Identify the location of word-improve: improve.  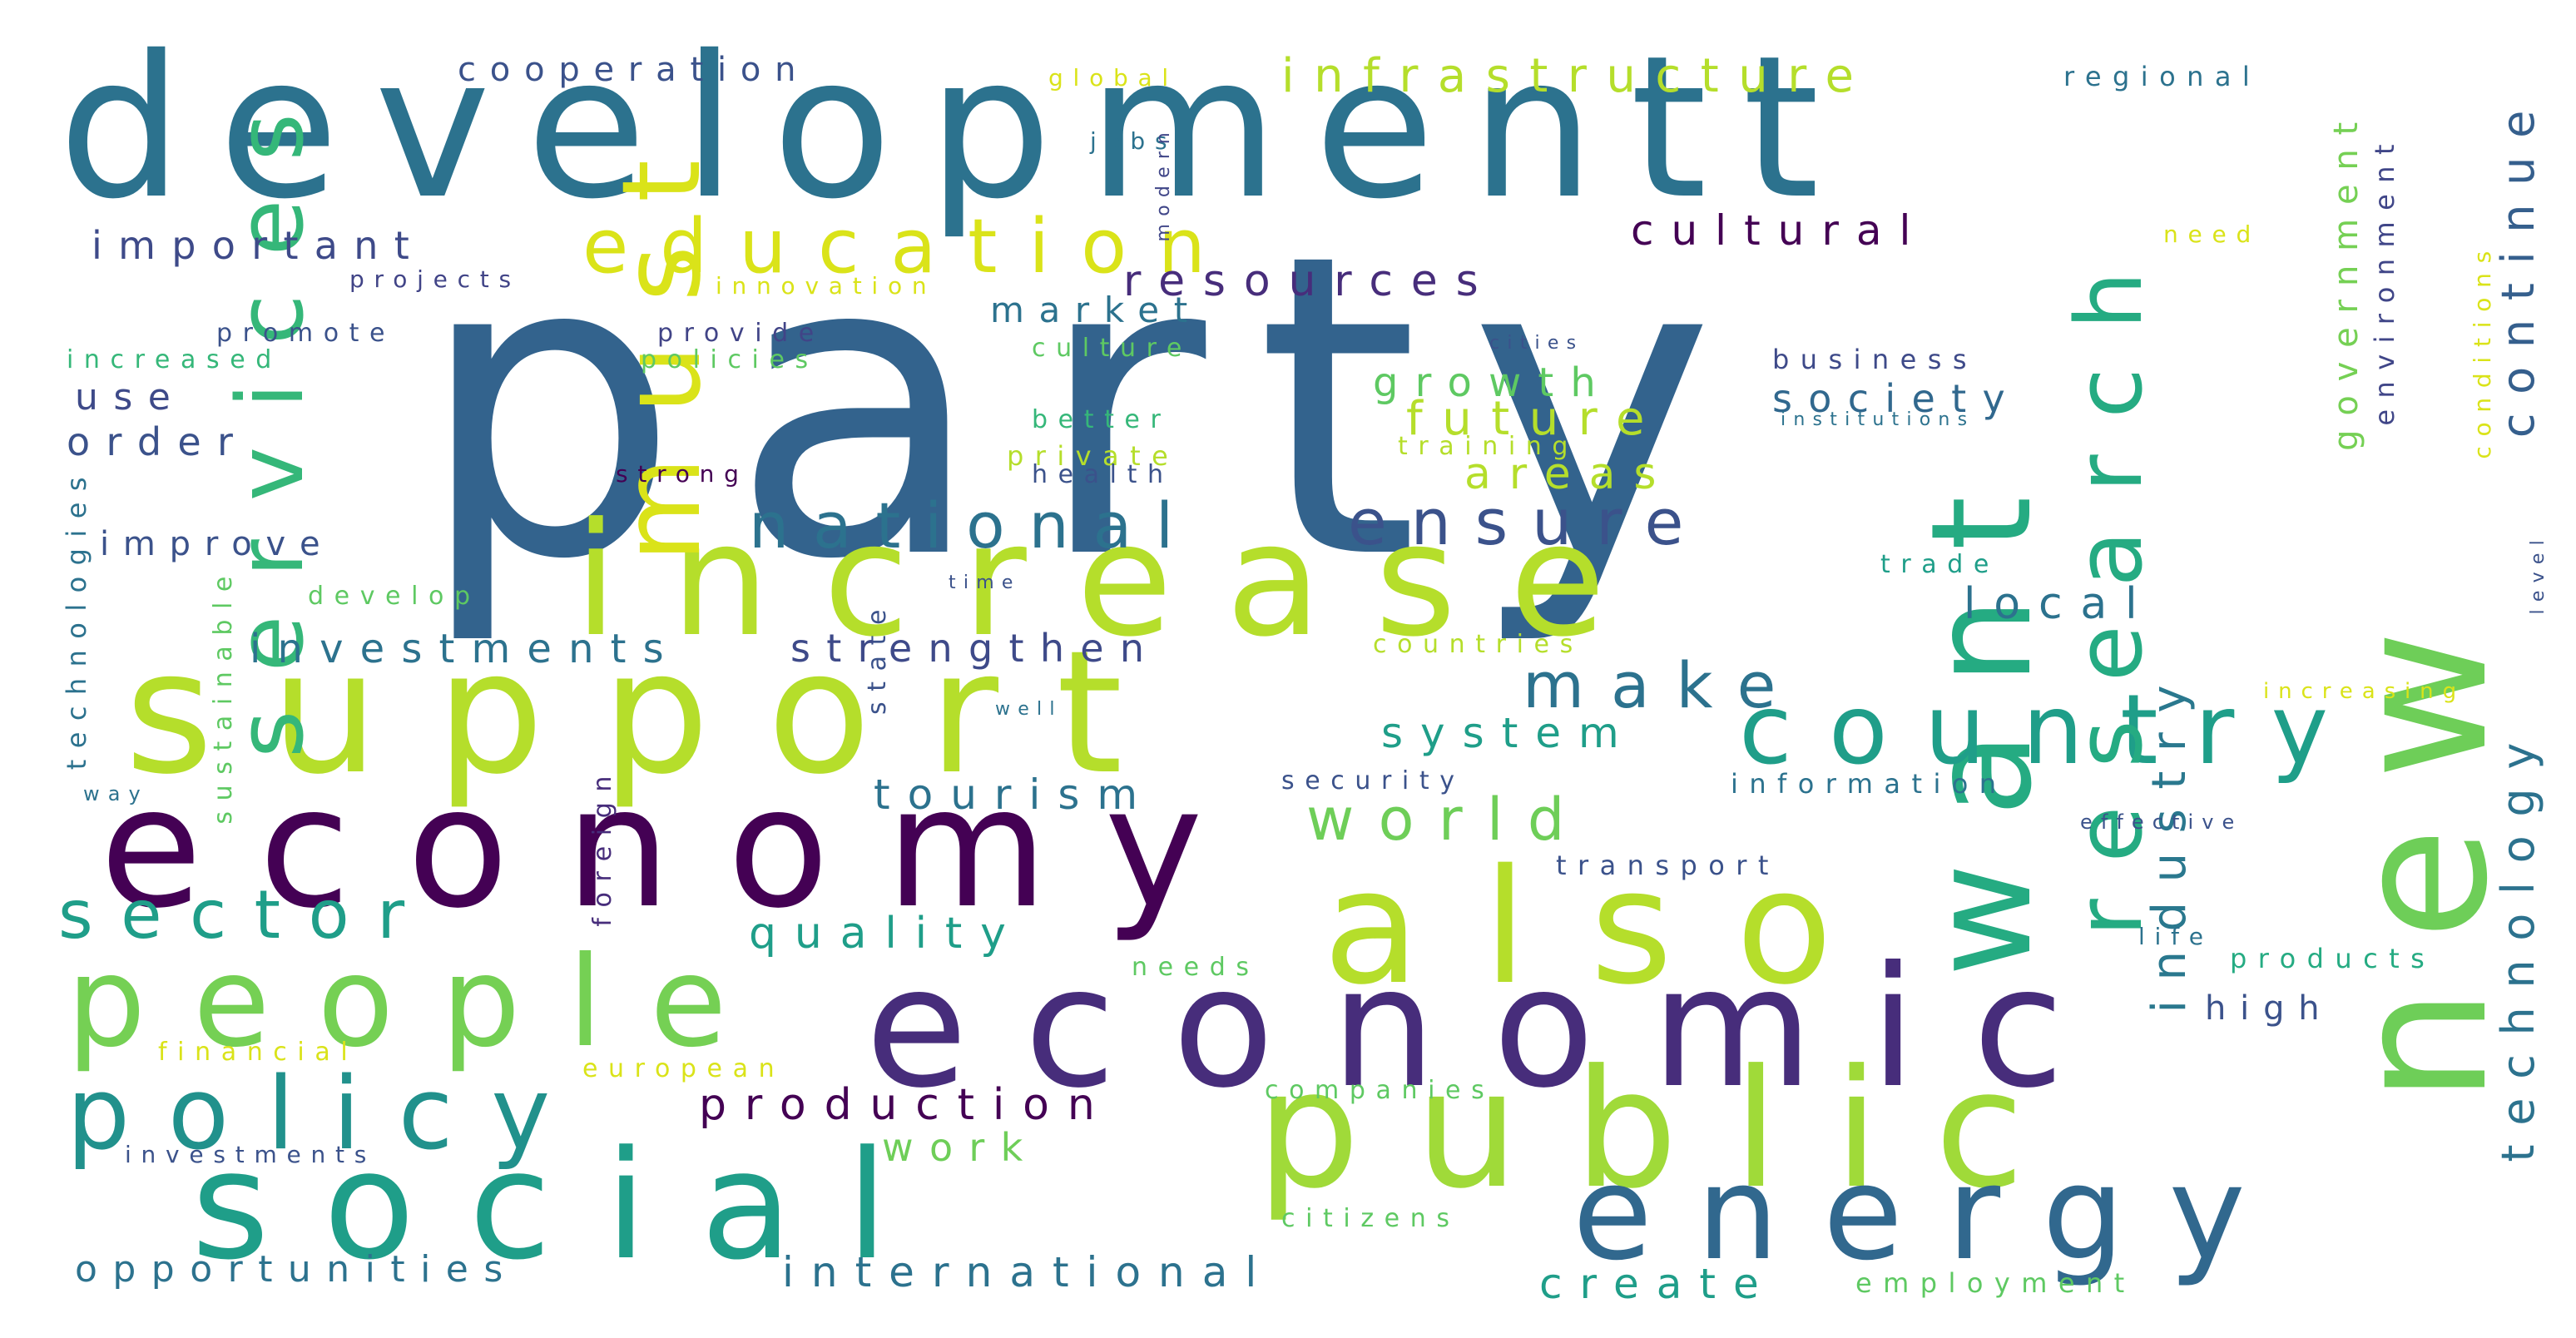
(217, 544).